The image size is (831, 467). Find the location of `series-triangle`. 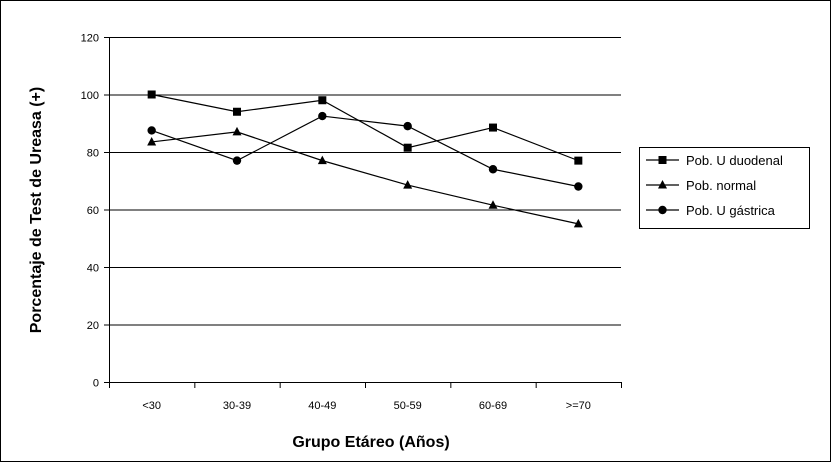

series-triangle is located at coordinates (365, 177).